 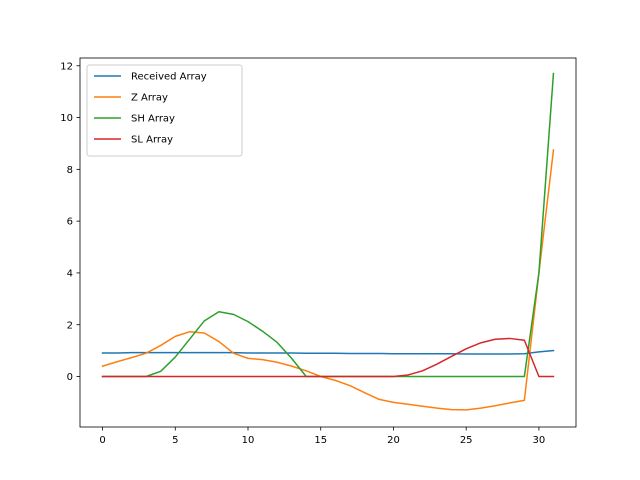 What do you see at coordinates (66, 118) in the screenshot?
I see `y-tick-label: 10` at bounding box center [66, 118].